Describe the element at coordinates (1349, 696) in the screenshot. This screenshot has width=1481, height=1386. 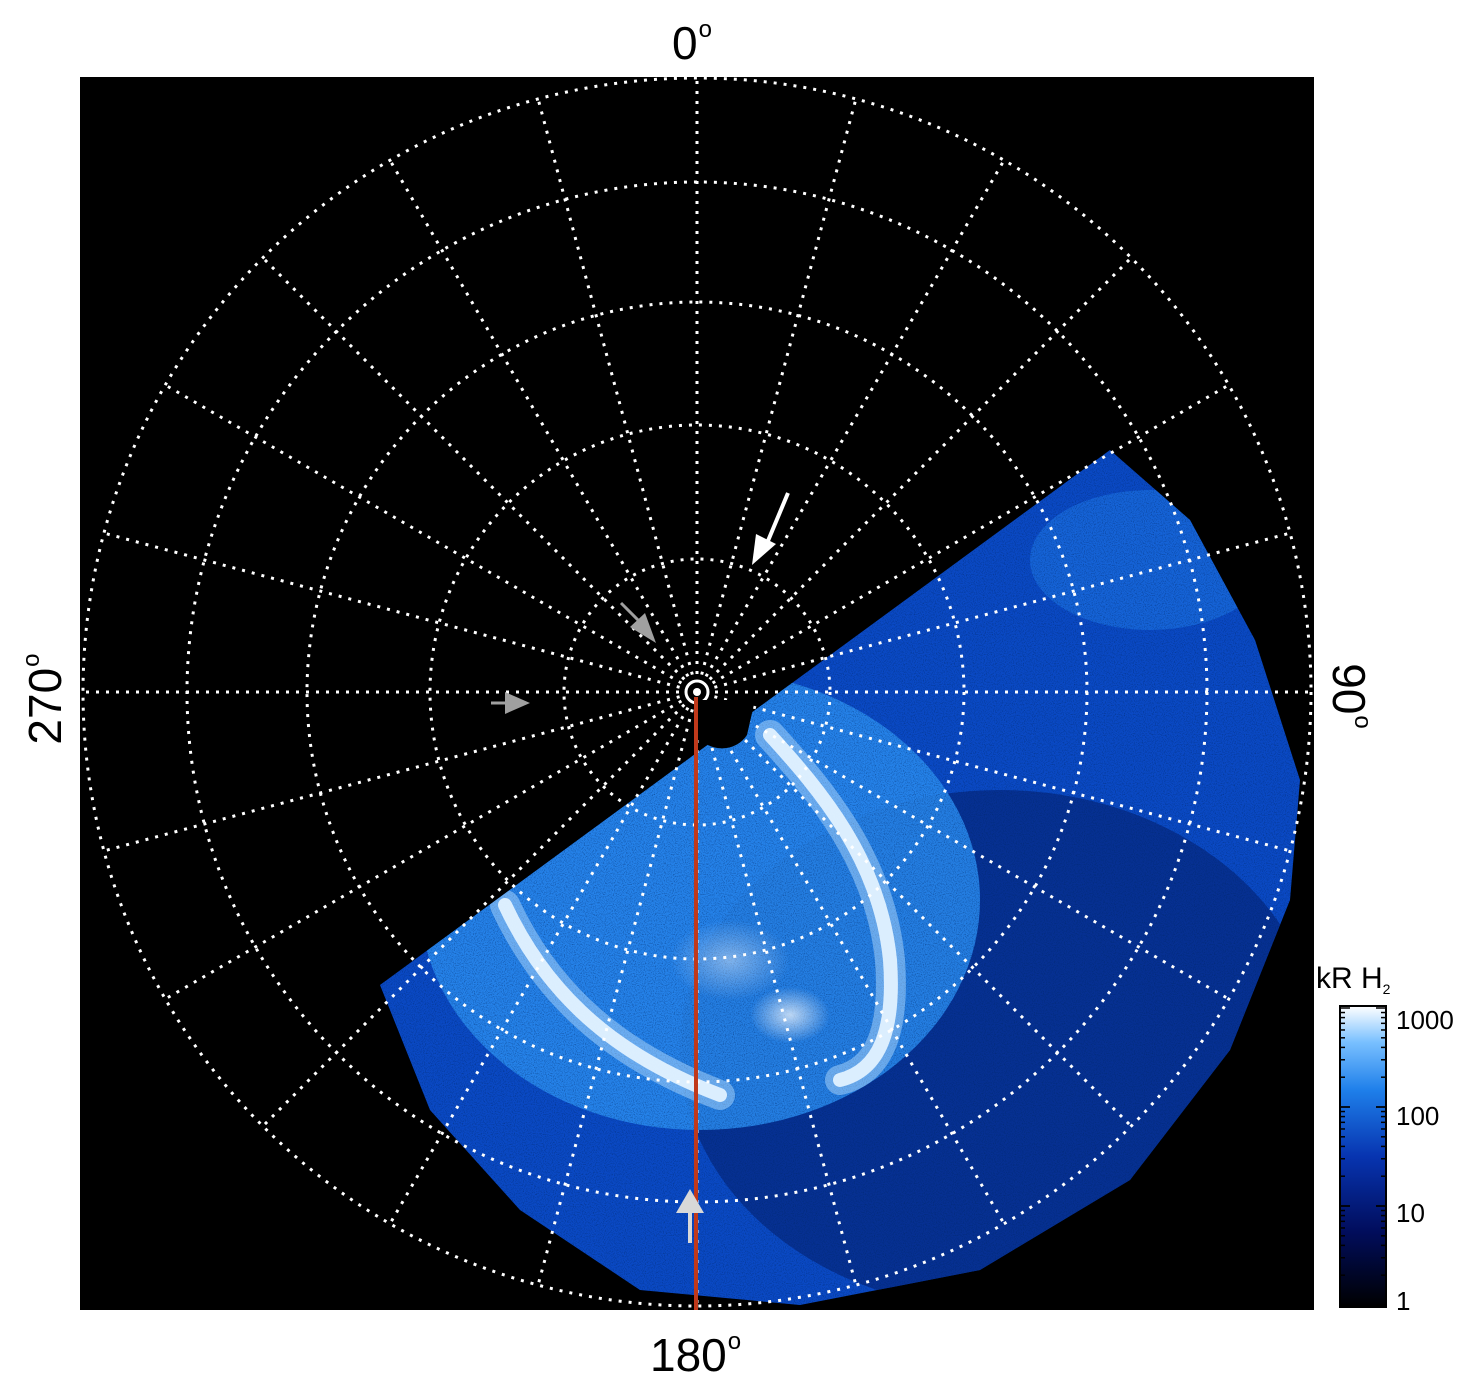
I see `longitude-label-90: 90o` at that location.